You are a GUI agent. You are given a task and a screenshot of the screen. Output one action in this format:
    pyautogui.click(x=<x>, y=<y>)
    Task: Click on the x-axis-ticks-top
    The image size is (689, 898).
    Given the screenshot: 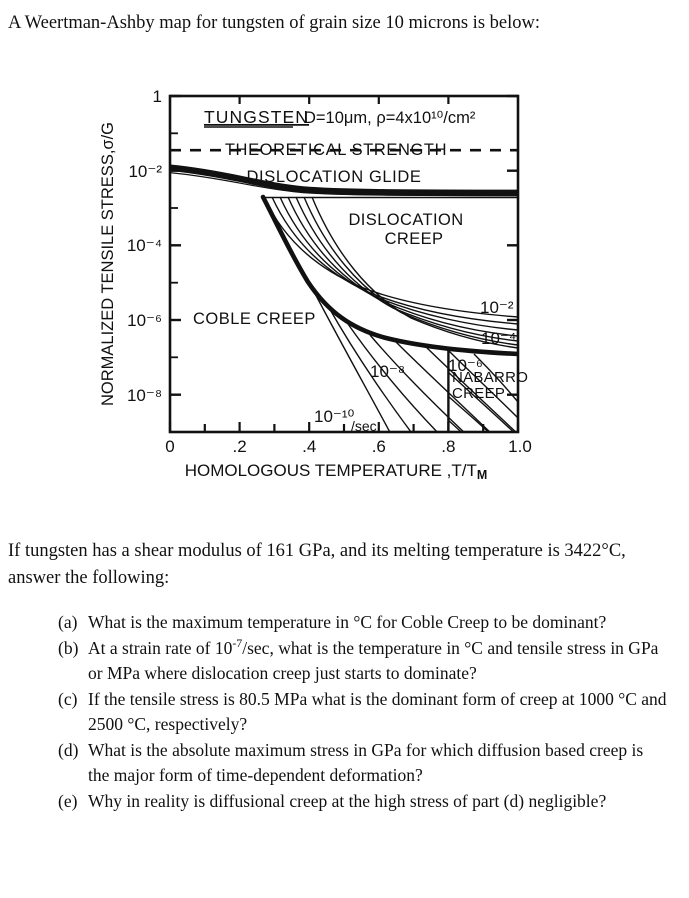 What is the action you would take?
    pyautogui.click(x=344, y=100)
    